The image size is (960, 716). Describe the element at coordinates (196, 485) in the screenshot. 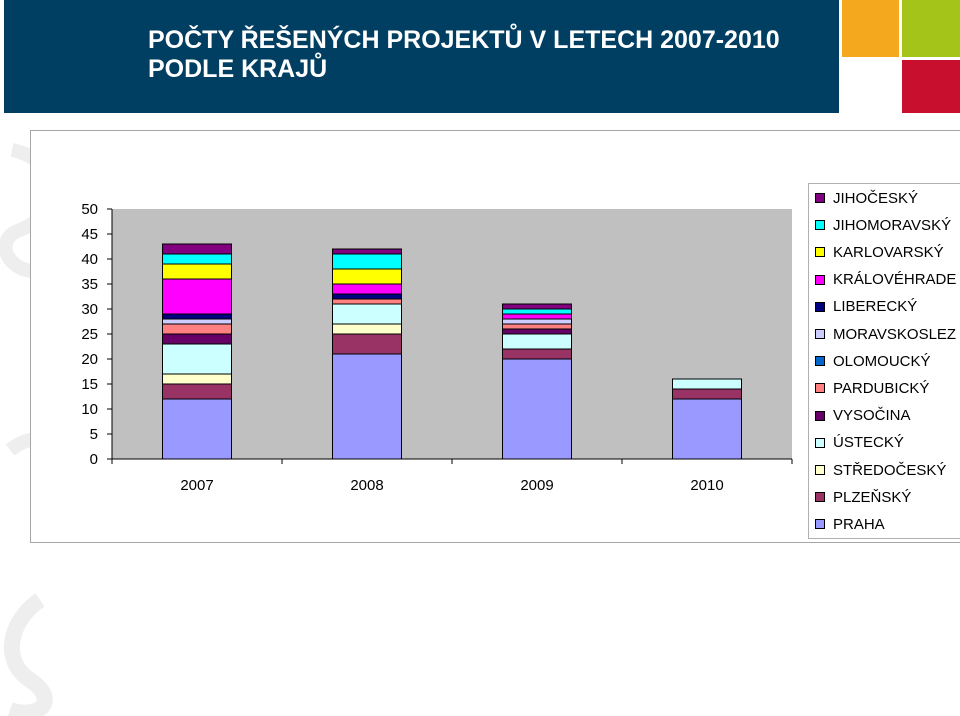

I see `x-tick-label: 2007` at that location.